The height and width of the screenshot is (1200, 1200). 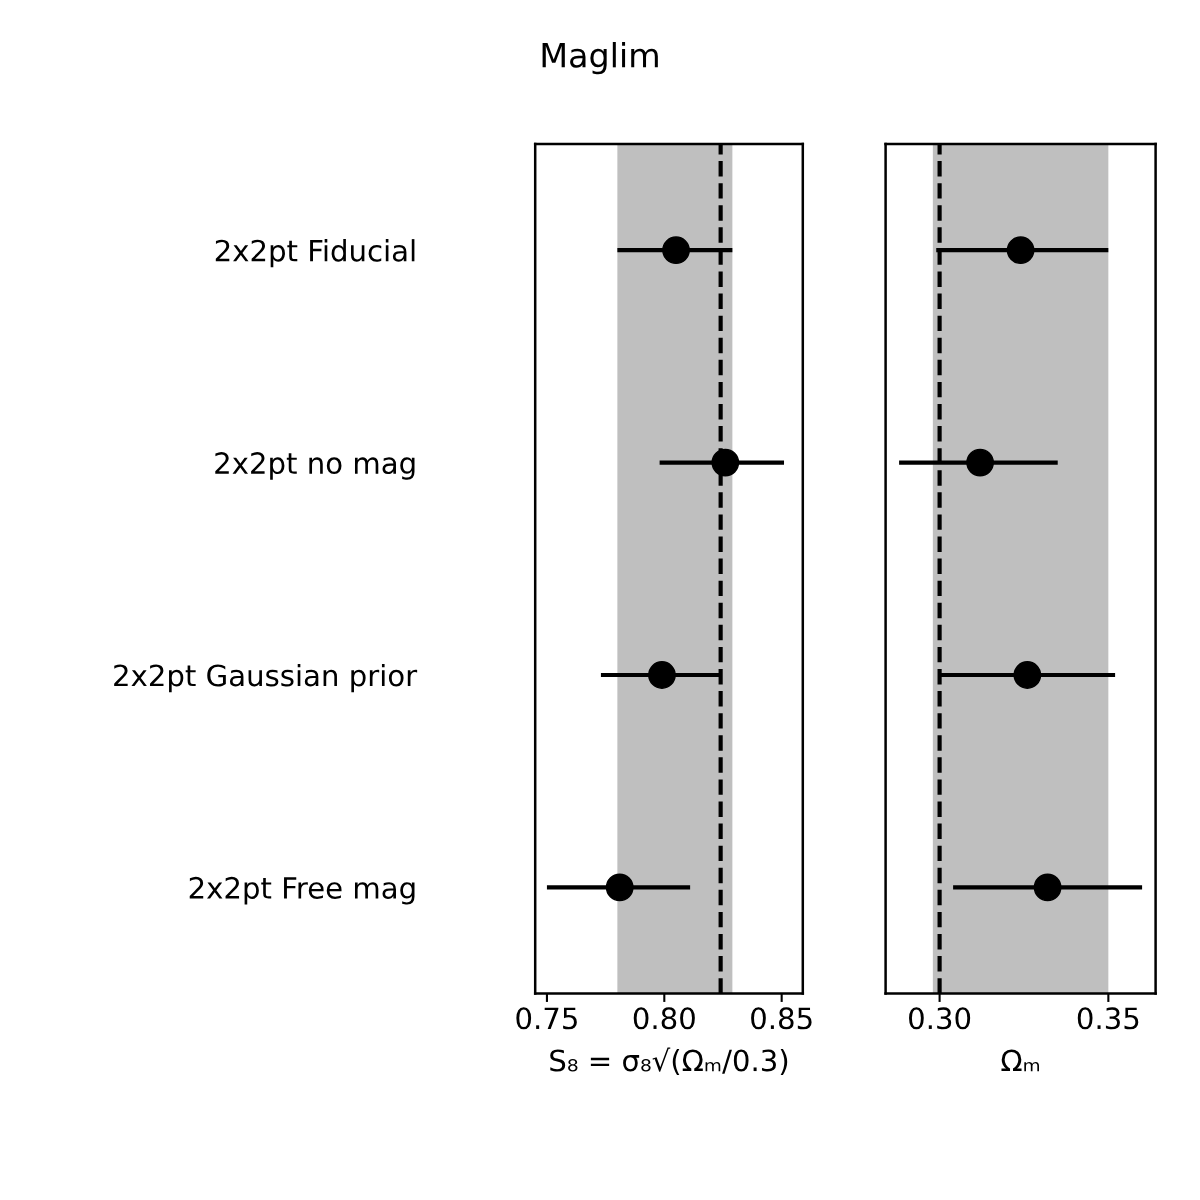 I want to click on y-tick-label: 2x2pt no mag, so click(x=315, y=466).